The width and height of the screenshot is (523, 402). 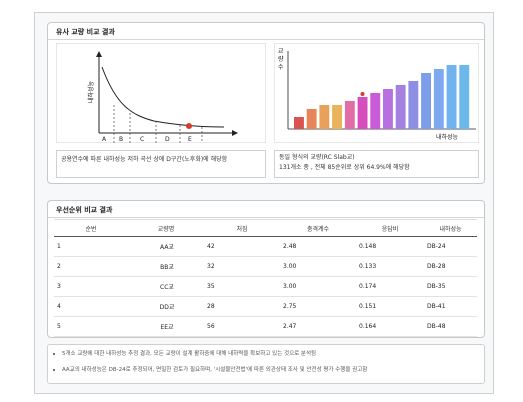 I want to click on cell-no: 2, so click(x=91, y=266).